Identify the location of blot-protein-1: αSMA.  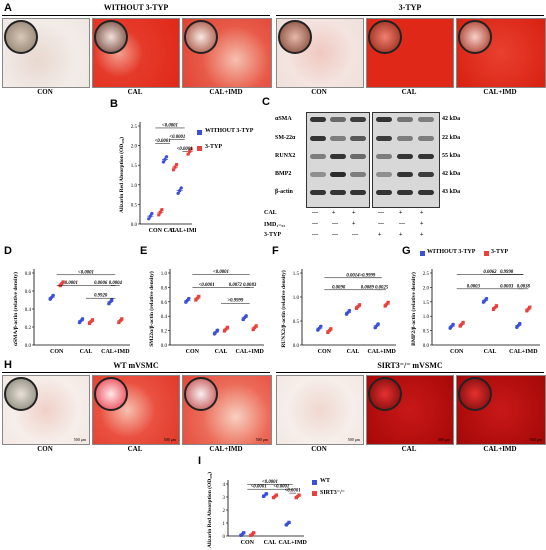
(283, 119).